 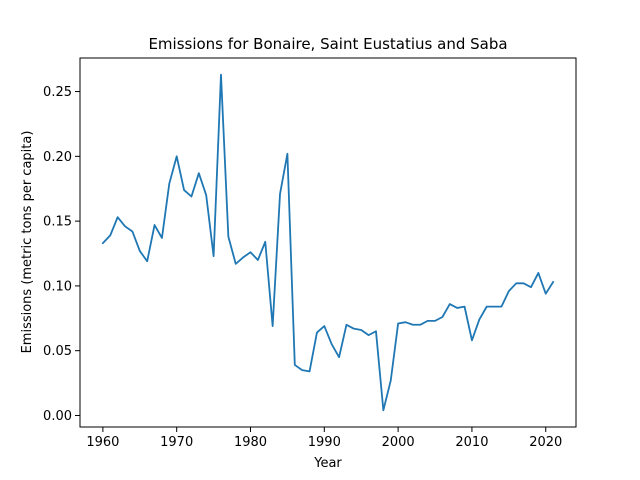 What do you see at coordinates (398, 442) in the screenshot?
I see `x-tick-label-2000: 2000` at bounding box center [398, 442].